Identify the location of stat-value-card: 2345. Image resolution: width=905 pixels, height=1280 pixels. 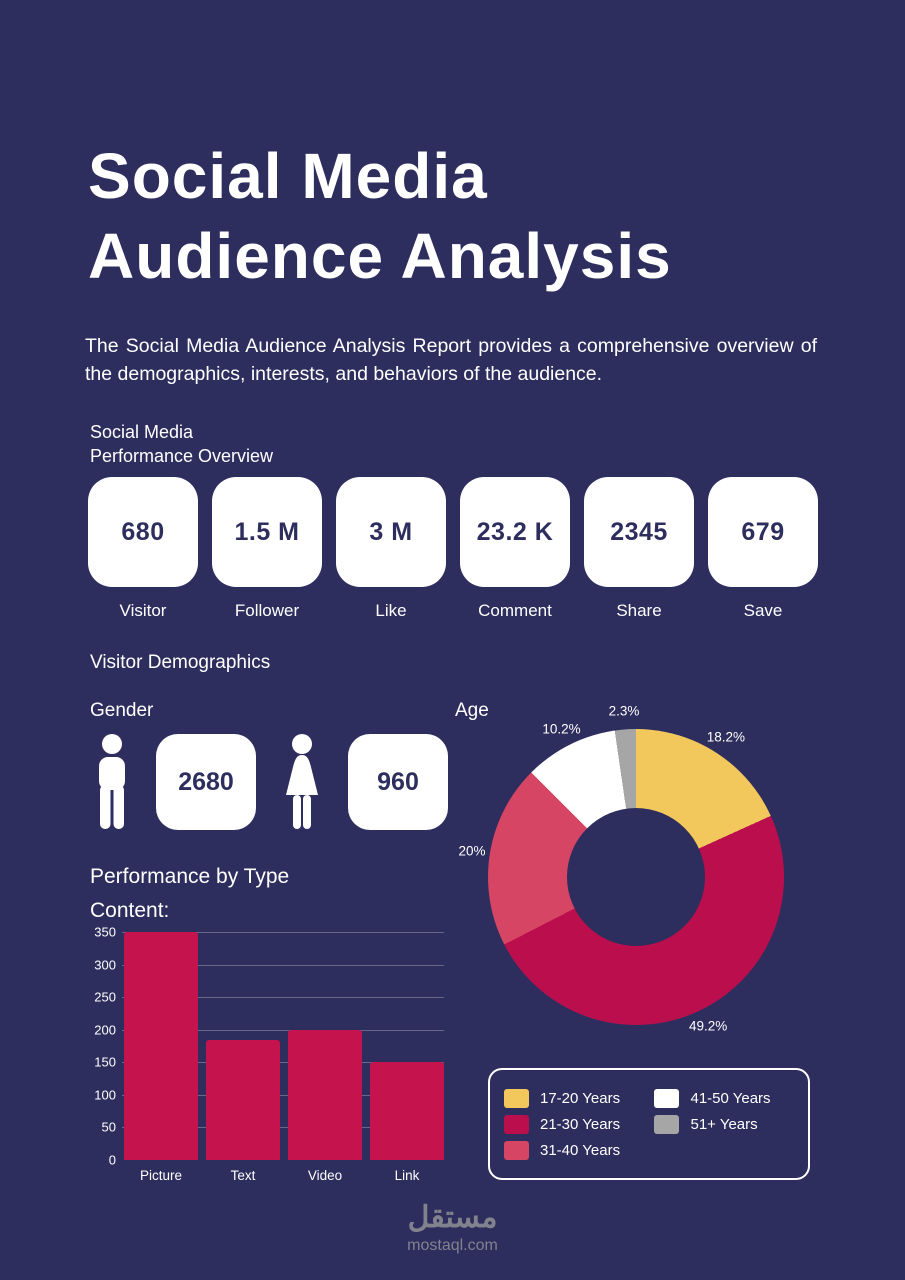
(639, 532).